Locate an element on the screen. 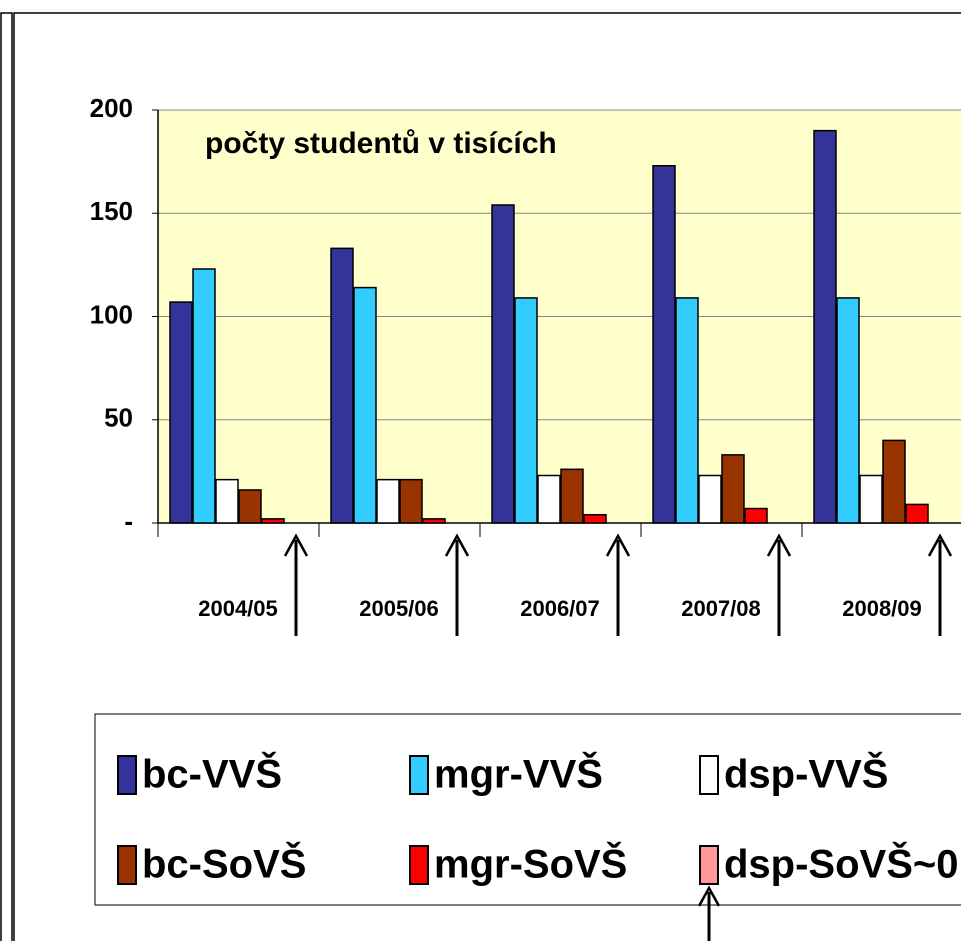 This screenshot has height=941, width=961. legend-label: bc-VVŠ is located at coordinates (212, 774).